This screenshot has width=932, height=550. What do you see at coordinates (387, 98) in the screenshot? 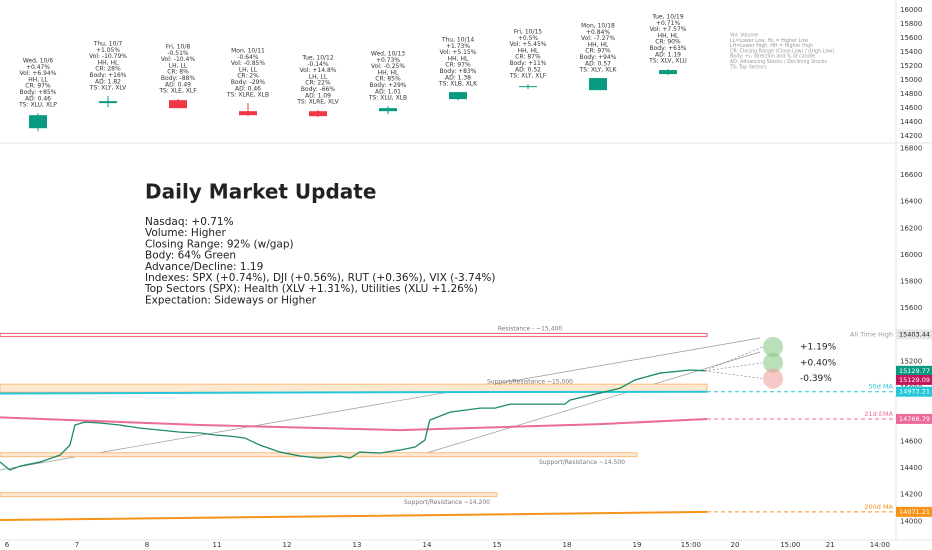
I see `annotation: TS: XLU, XLB` at bounding box center [387, 98].